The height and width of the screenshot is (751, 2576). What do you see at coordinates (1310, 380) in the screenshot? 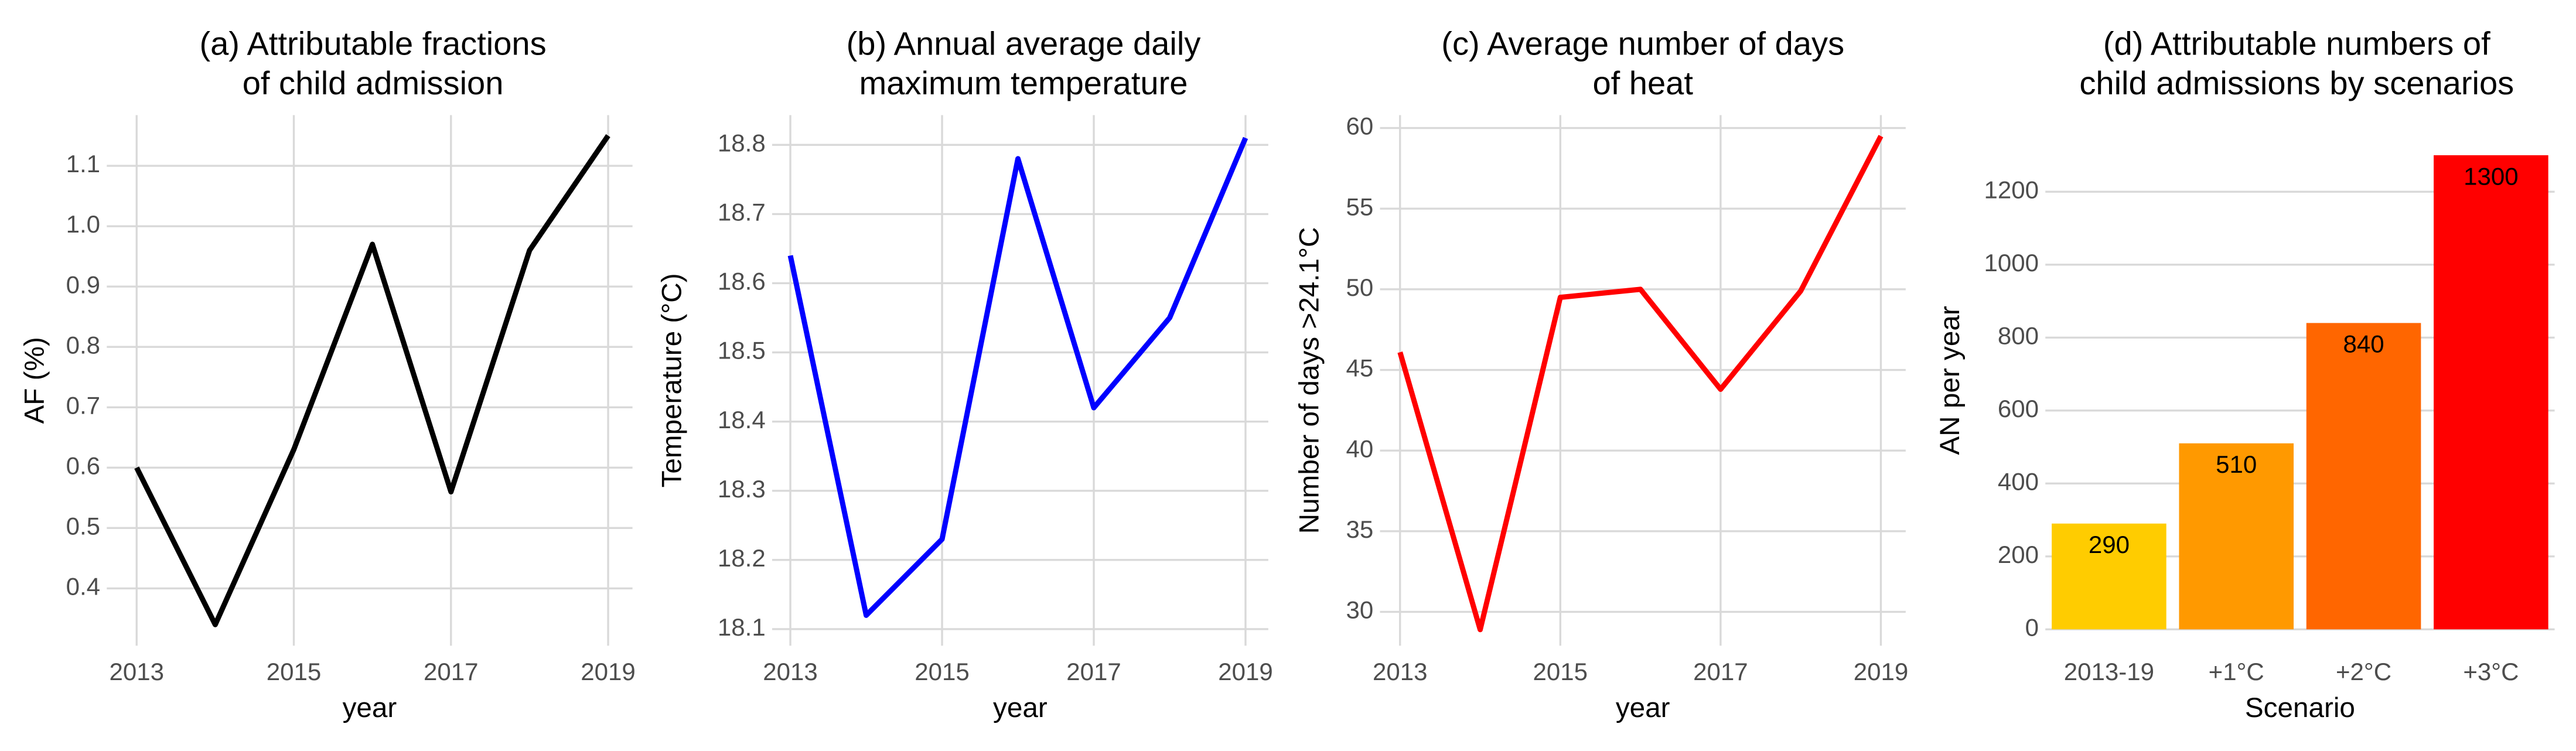
I see `y-axis-title: Number of days >24.1°C` at bounding box center [1310, 380].